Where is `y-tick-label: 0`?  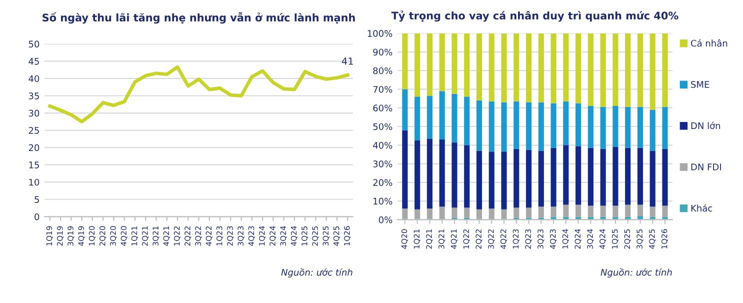
y-tick-label: 0 is located at coordinates (37, 216).